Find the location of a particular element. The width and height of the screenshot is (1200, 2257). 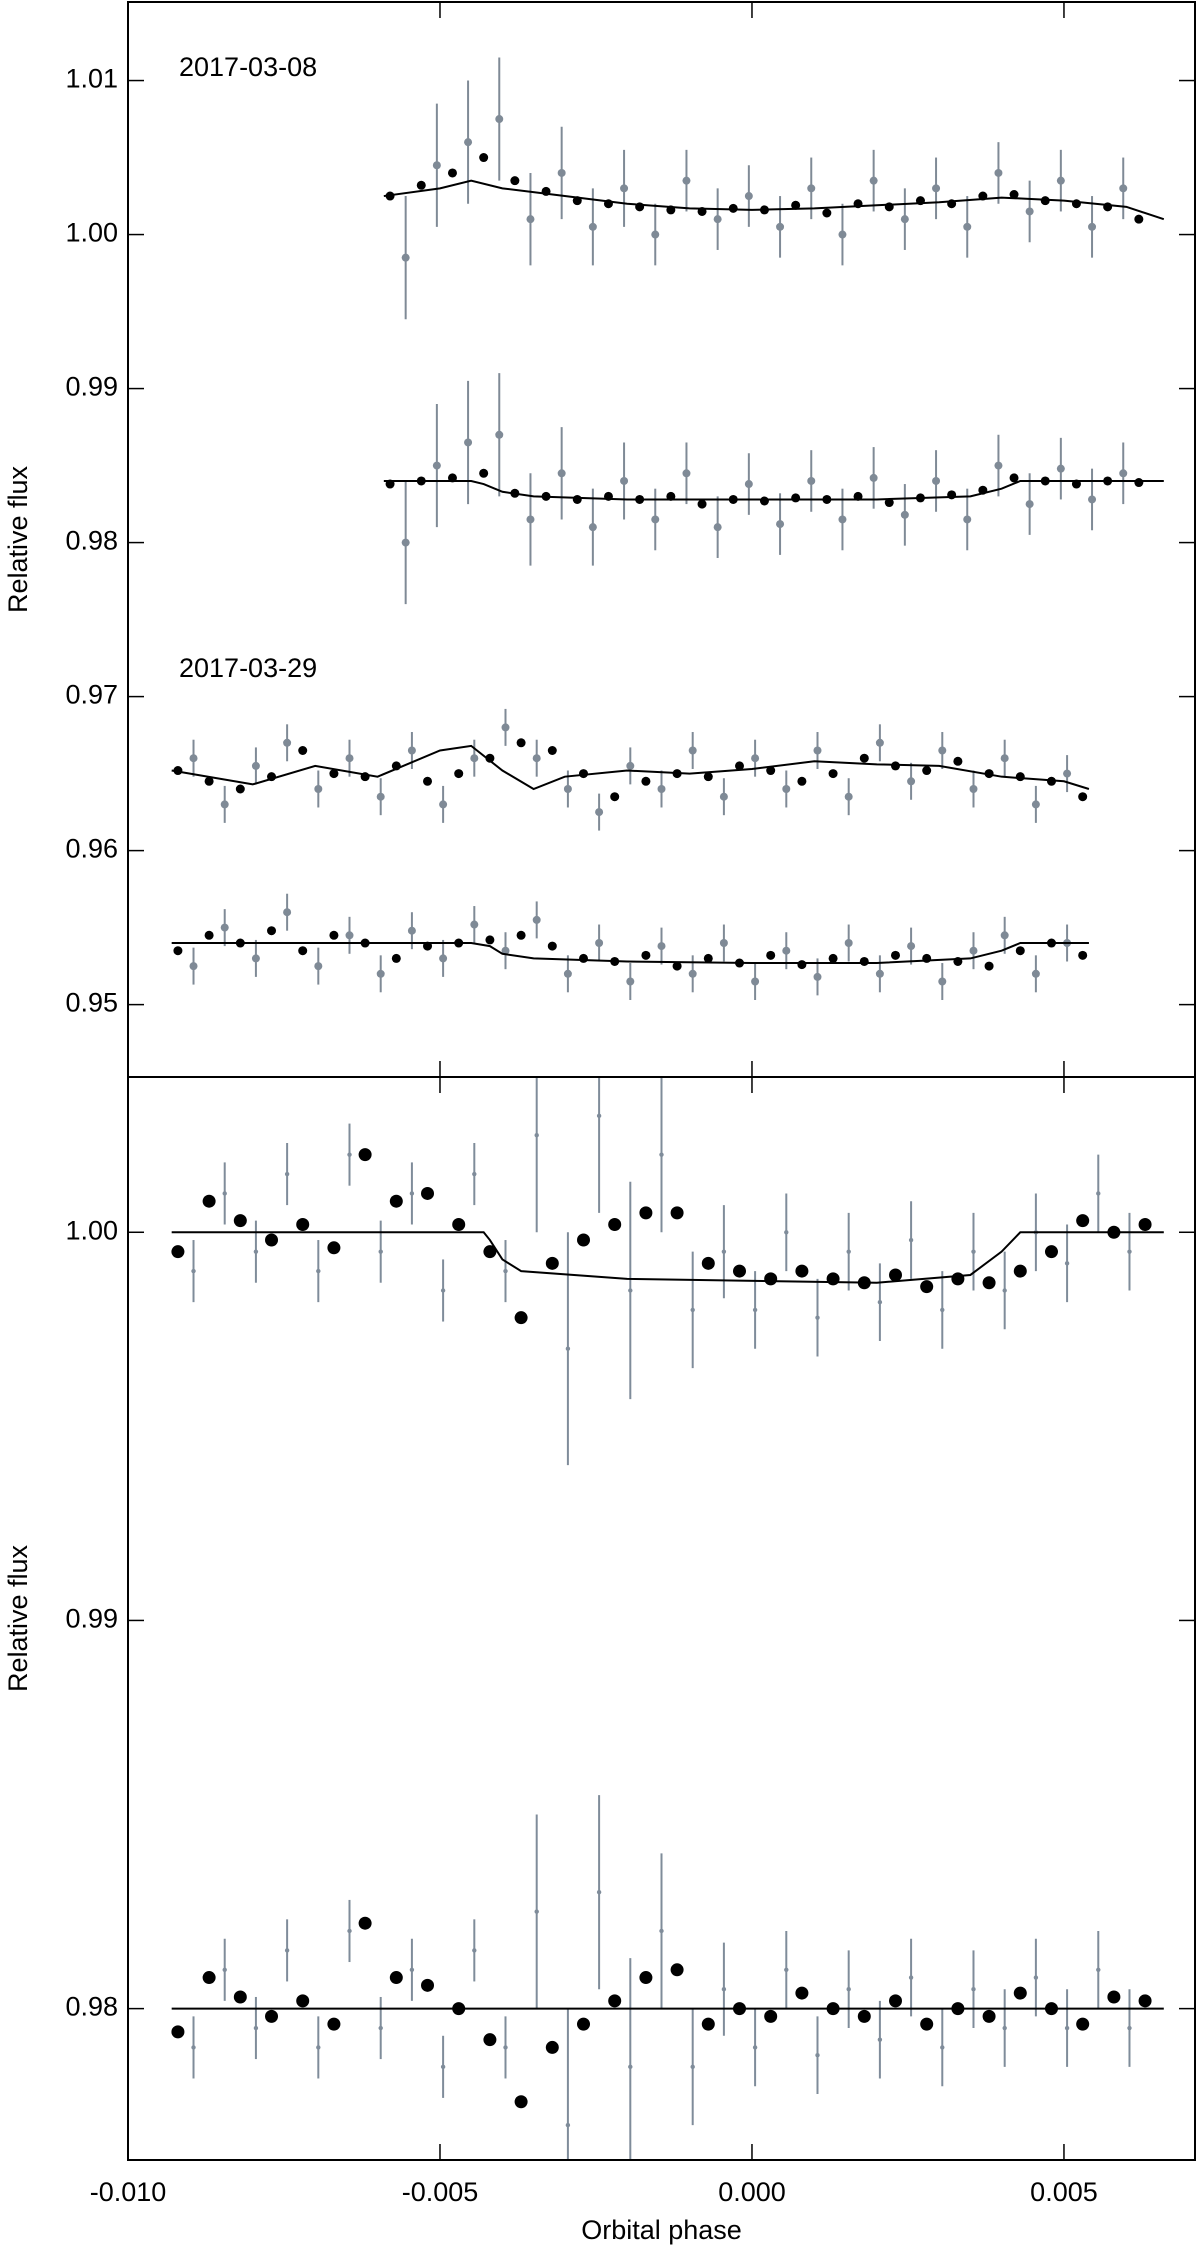

y-axis-label: Relative flux is located at coordinates (18, 1618).